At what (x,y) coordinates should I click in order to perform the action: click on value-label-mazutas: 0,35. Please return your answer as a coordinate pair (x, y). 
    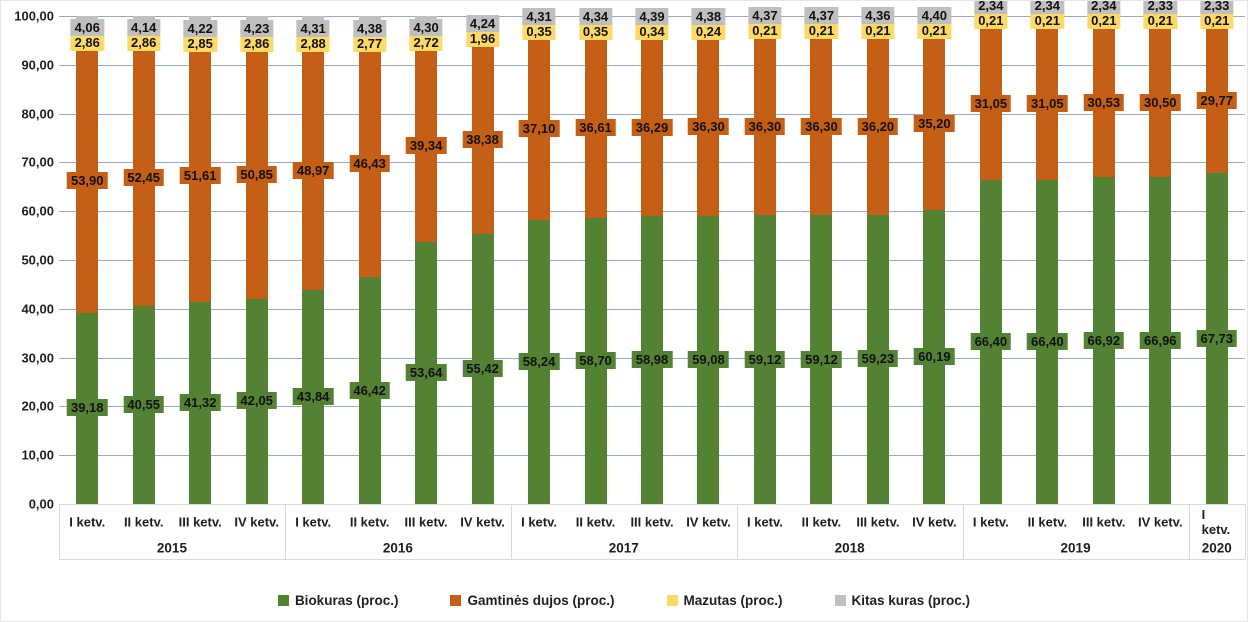
    Looking at the image, I should click on (539, 31).